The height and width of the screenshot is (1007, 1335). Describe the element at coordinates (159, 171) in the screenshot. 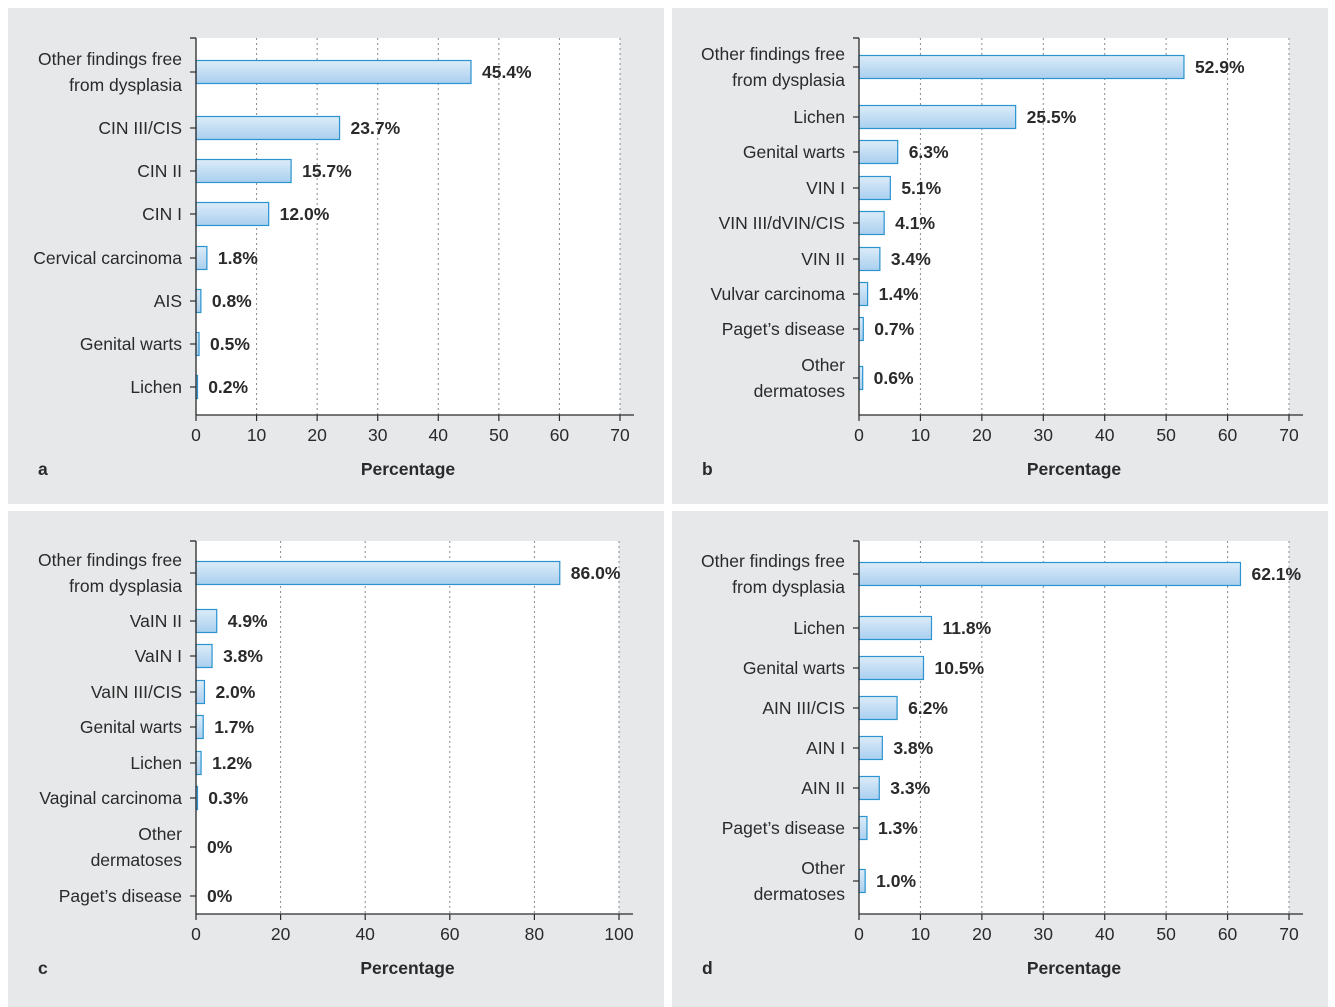

I see `category-label: CIN II` at that location.